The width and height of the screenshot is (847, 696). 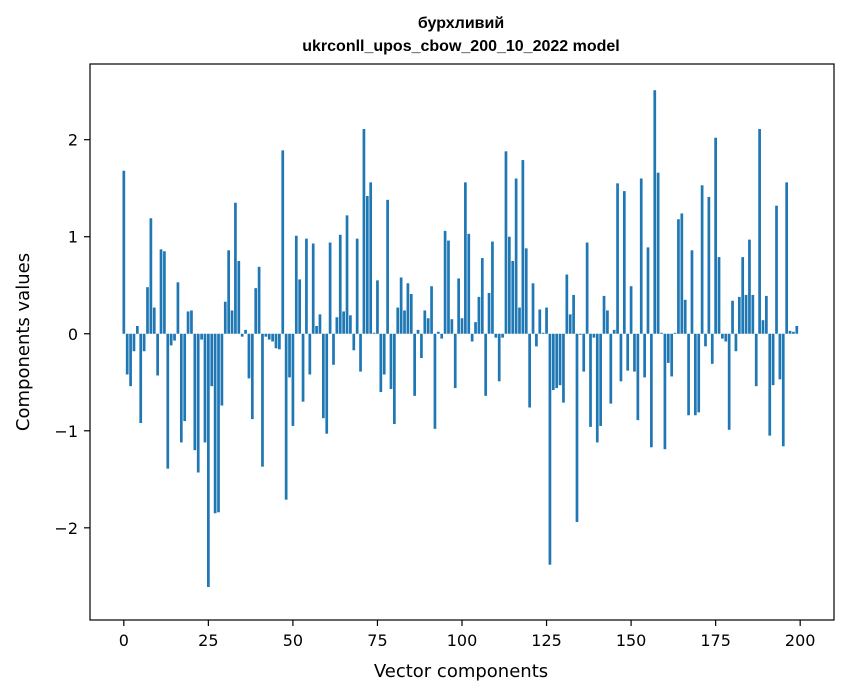 I want to click on y-tick-label: 2, so click(x=73, y=140).